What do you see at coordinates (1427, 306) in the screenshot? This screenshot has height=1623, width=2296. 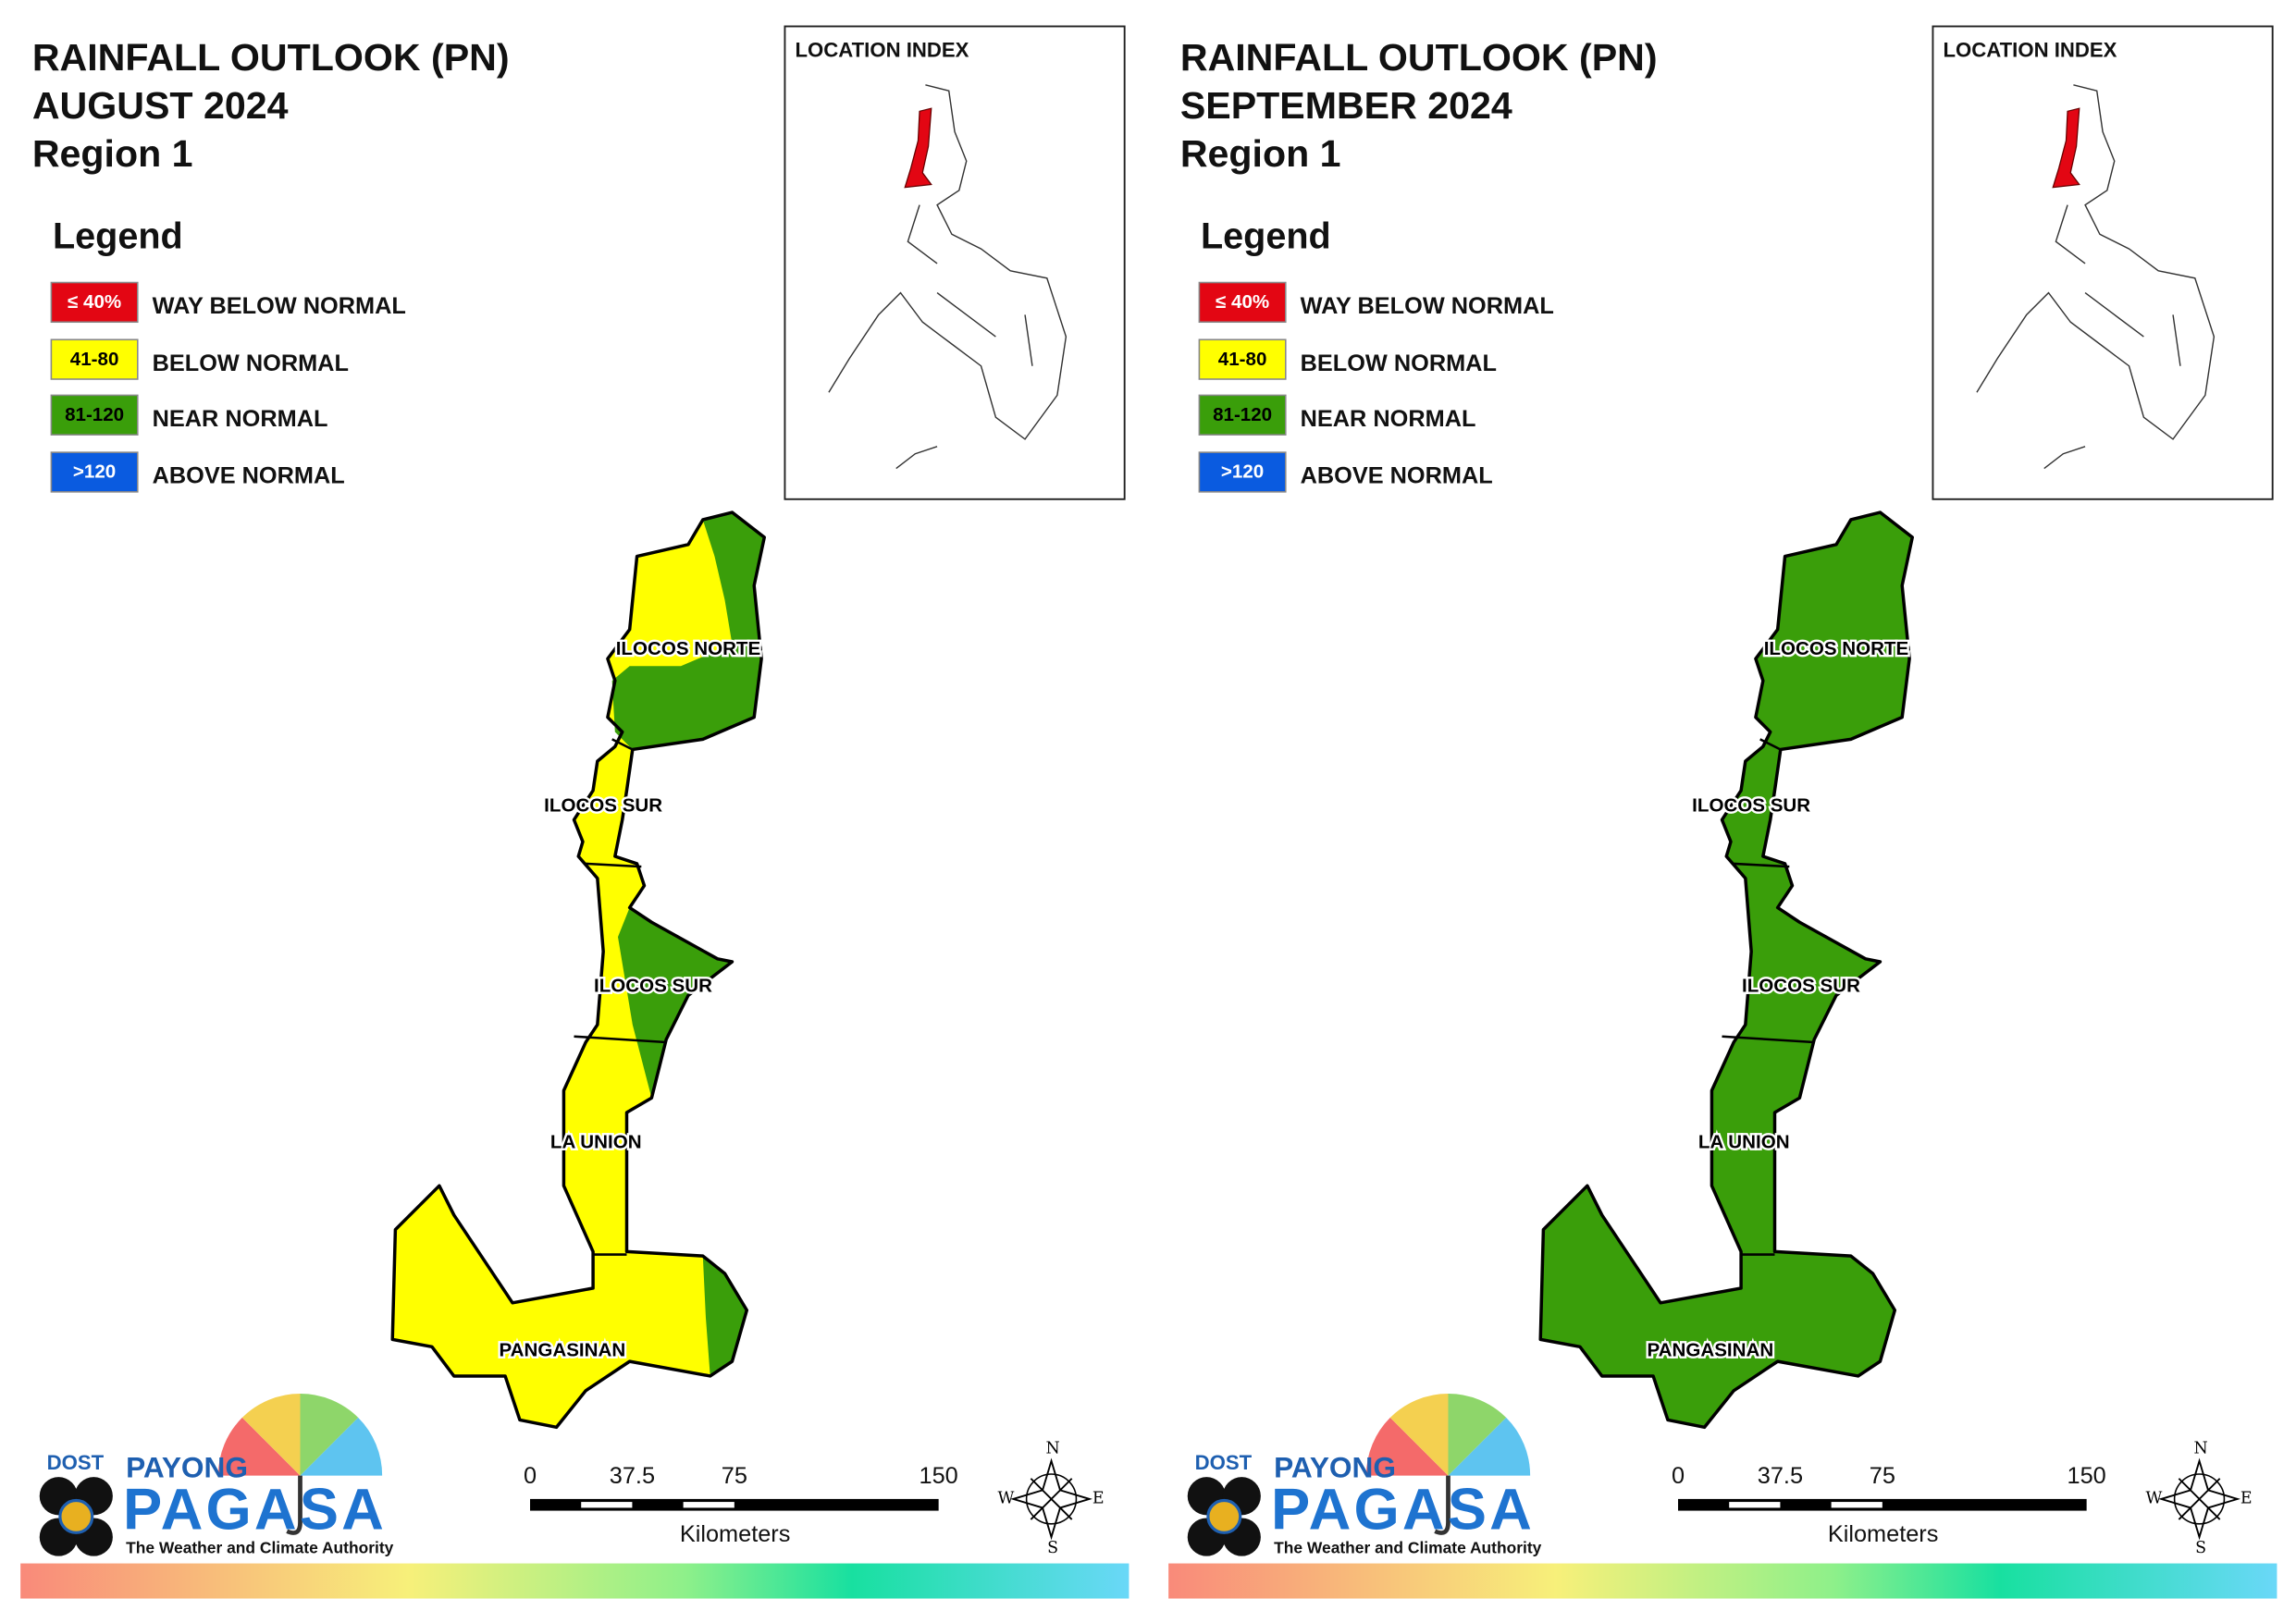 I see `legend-text: WAY BELOW NORMAL` at bounding box center [1427, 306].